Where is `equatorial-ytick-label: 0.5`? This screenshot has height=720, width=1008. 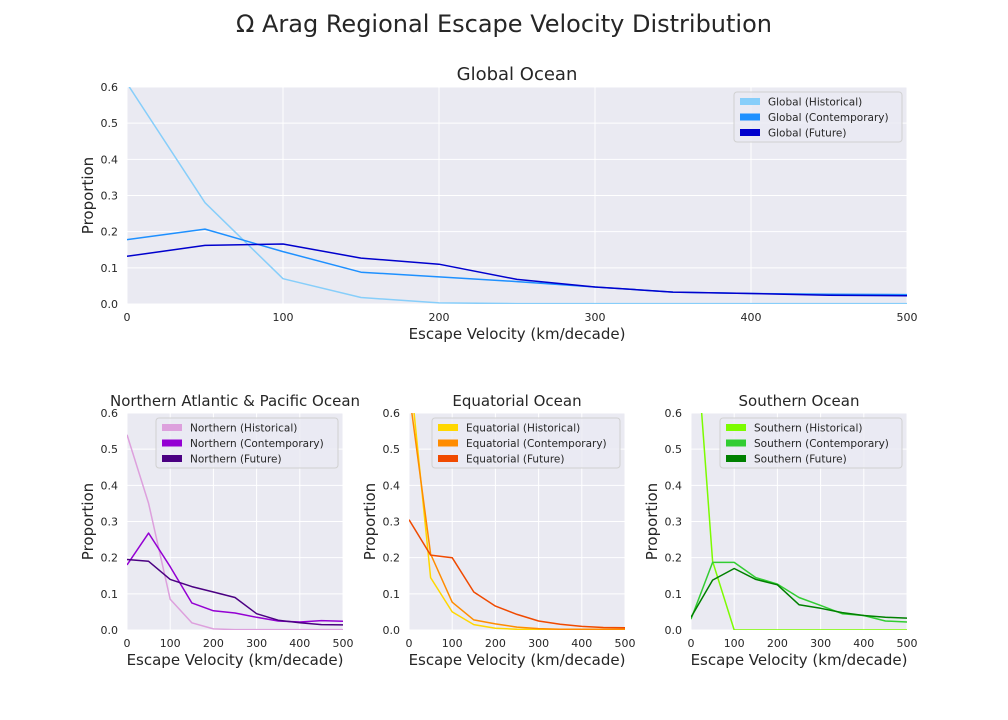 equatorial-ytick-label: 0.5 is located at coordinates (392, 449).